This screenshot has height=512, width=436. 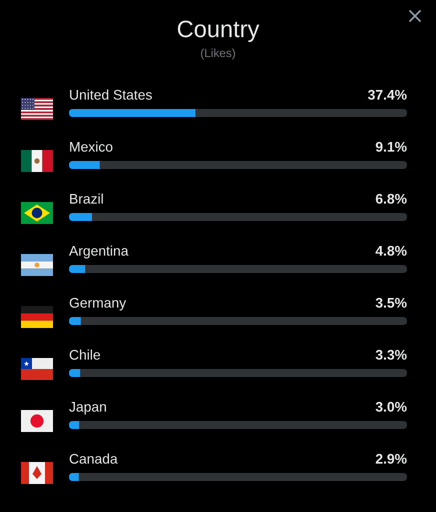 What do you see at coordinates (391, 355) in the screenshot?
I see `data-label: 3.3%` at bounding box center [391, 355].